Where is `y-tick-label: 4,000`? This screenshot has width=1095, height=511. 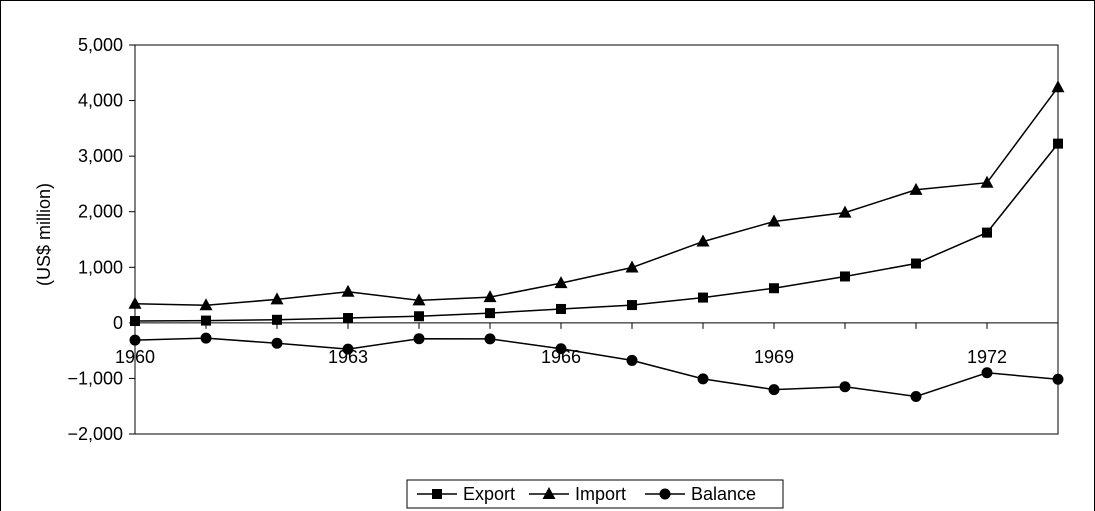
y-tick-label: 4,000 is located at coordinates (100, 101).